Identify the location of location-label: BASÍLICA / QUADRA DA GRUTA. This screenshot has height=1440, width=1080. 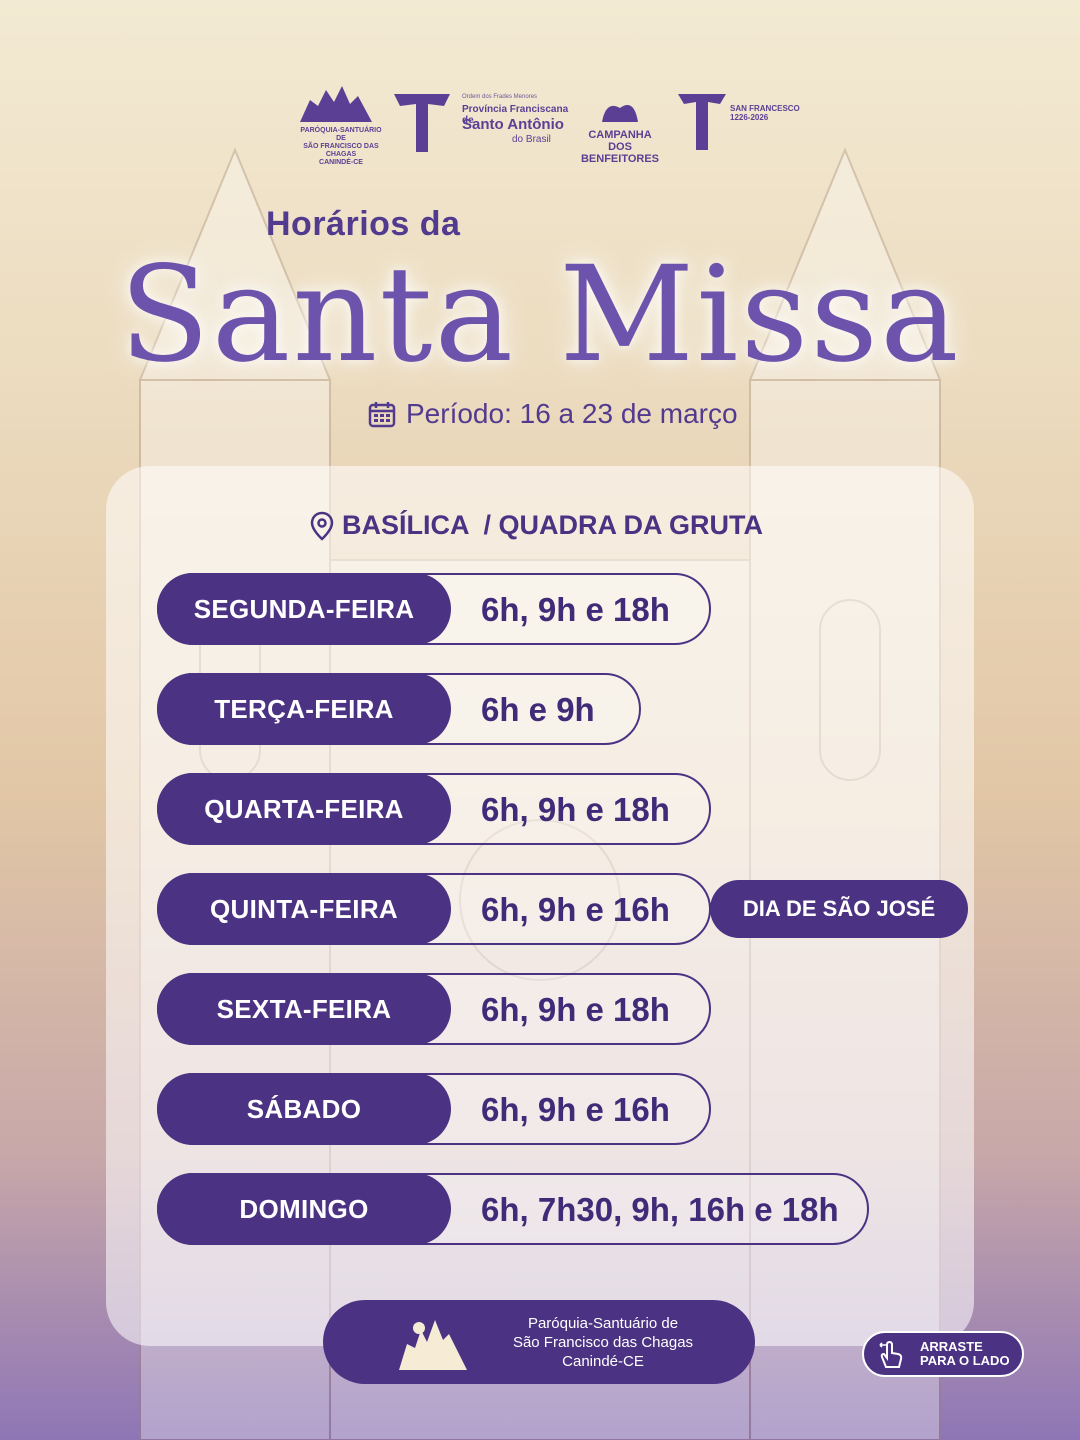
(552, 525).